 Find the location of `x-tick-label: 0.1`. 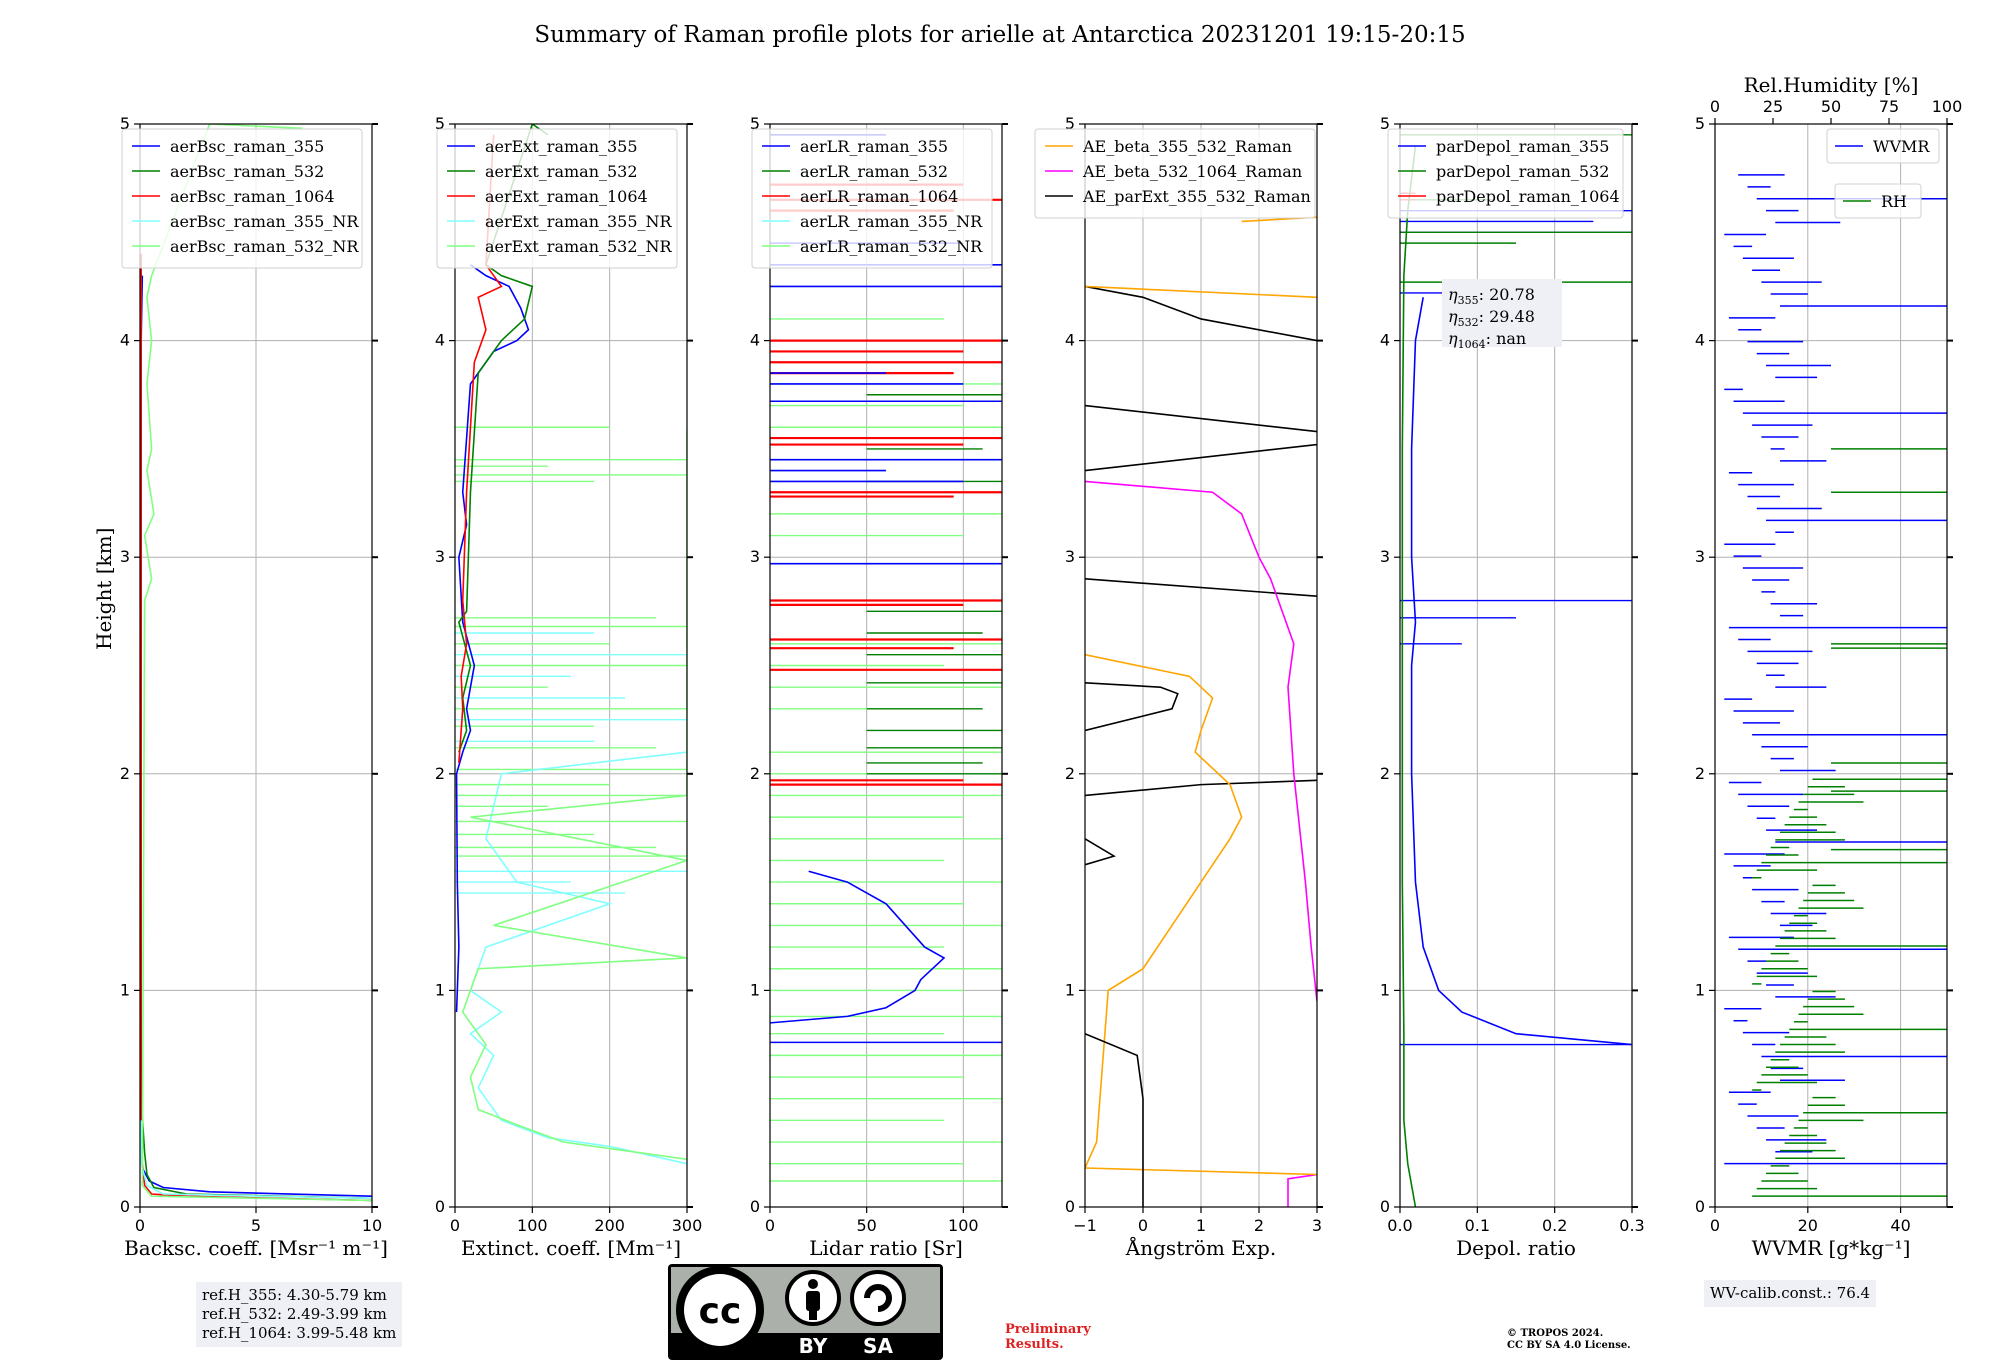

x-tick-label: 0.1 is located at coordinates (1477, 1225).